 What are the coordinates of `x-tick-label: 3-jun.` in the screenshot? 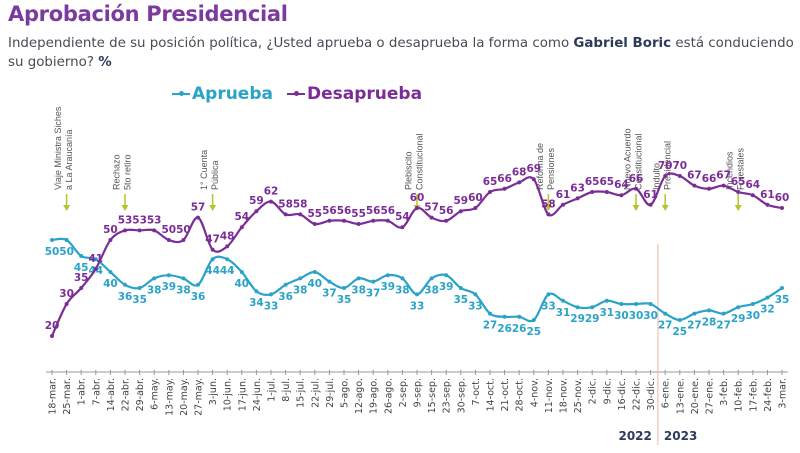 It's located at (213, 391).